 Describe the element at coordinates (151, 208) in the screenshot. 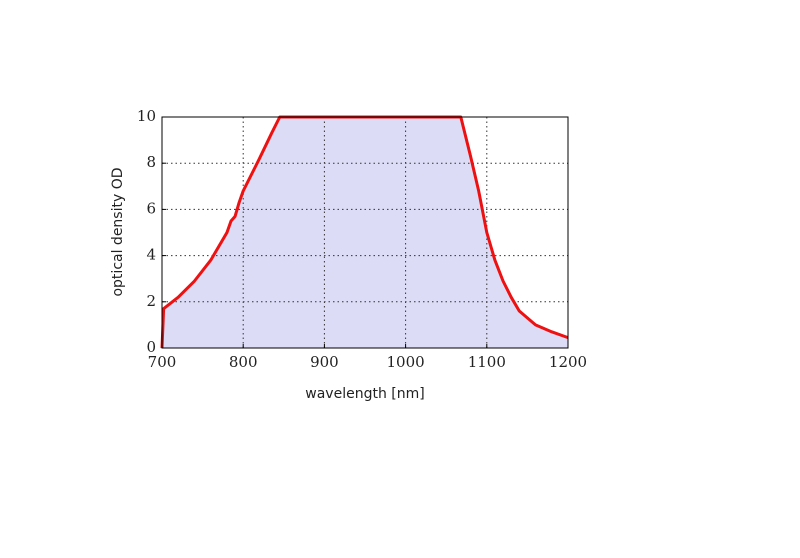

I see `y-tick-label: 6` at that location.